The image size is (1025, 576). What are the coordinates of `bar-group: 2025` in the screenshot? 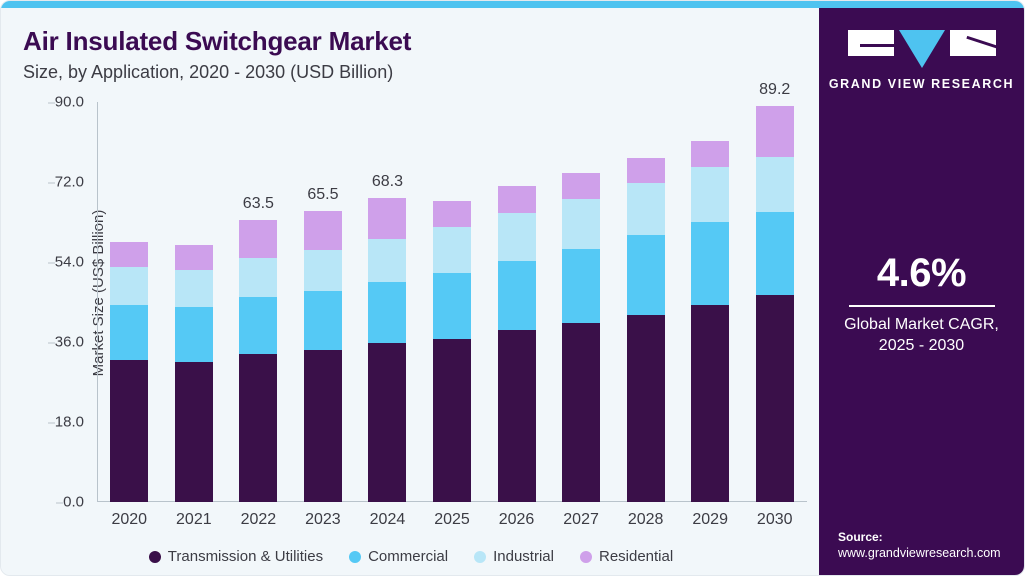 It's located at (452, 364).